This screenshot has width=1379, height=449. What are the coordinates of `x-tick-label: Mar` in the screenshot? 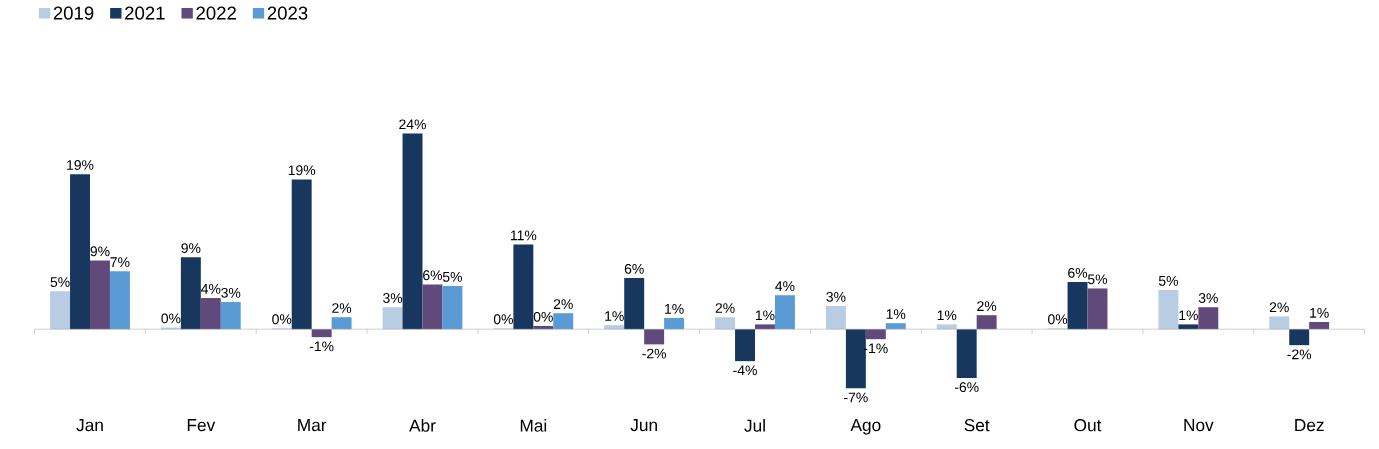 It's located at (312, 424).